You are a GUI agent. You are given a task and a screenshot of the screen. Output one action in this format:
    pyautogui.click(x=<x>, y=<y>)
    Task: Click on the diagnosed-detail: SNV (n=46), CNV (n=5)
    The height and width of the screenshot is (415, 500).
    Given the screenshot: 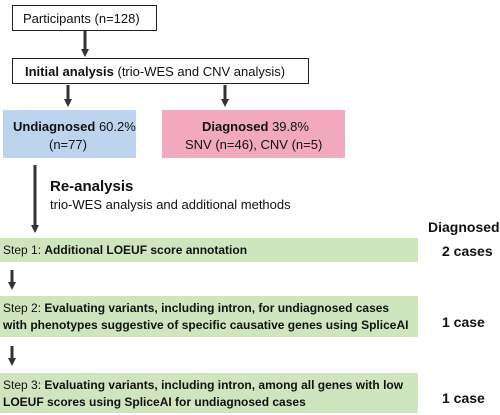 What is the action you would take?
    pyautogui.click(x=254, y=144)
    